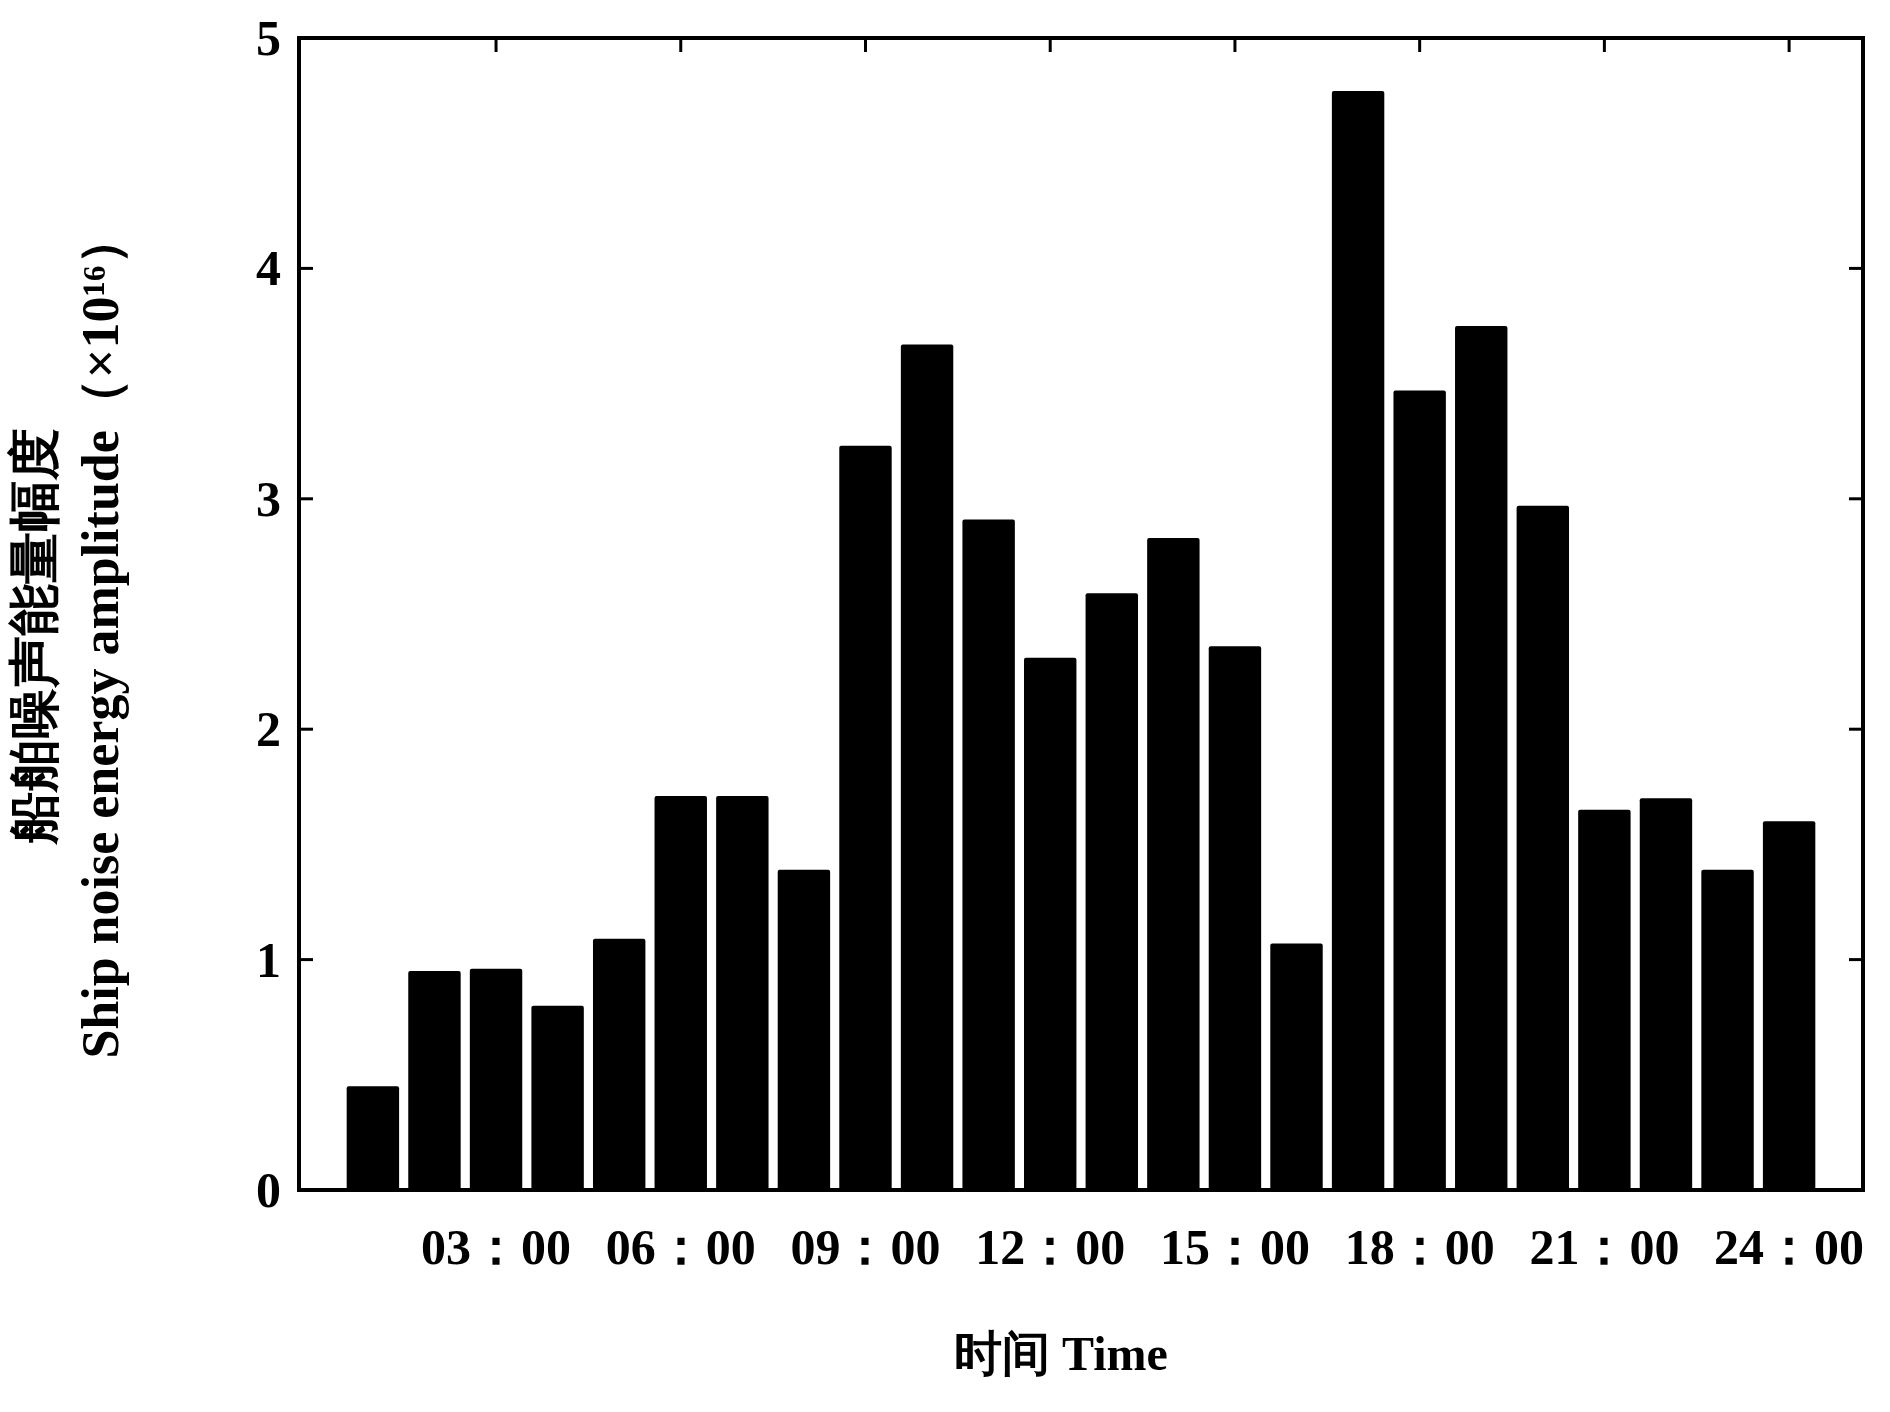  Describe the element at coordinates (67, 636) in the screenshot. I see `y-axis-title: 船舶噪声能量幅度 Ship noise energy amplitude（×10¹⁶）` at that location.